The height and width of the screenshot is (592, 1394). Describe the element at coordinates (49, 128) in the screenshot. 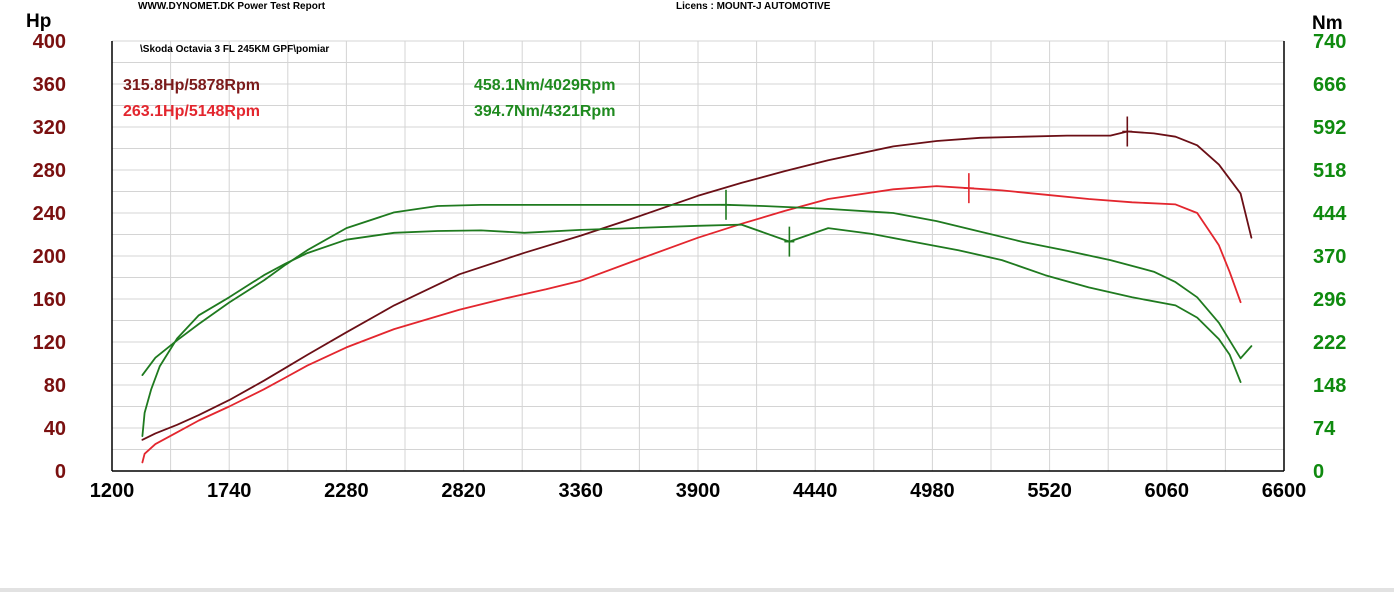

I see `left-tick-label: 320` at that location.